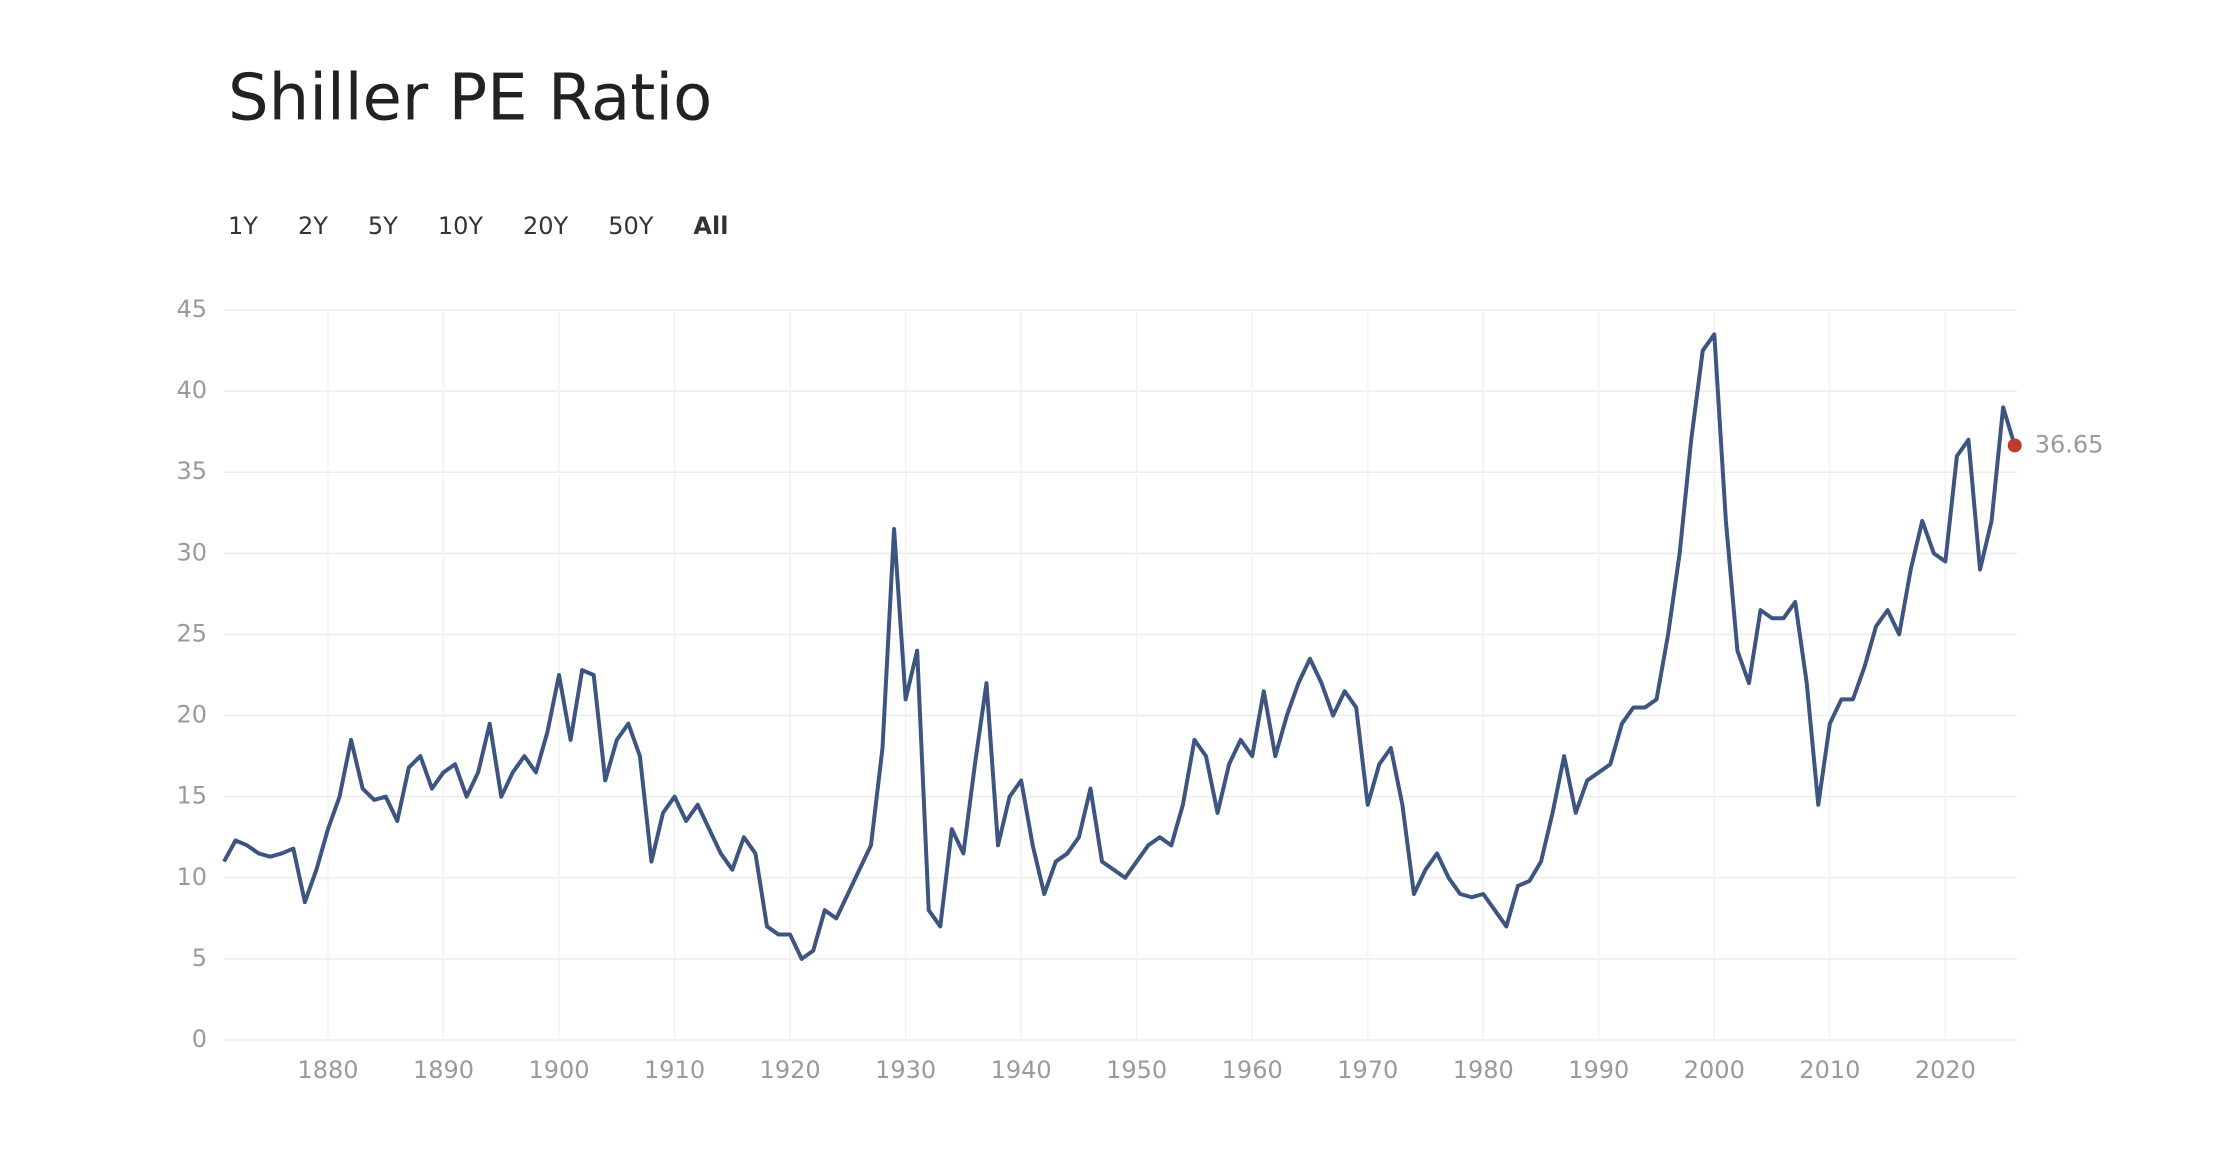 The image size is (2240, 1164). What do you see at coordinates (1136, 1070) in the screenshot?
I see `x-tick-label: 1950` at bounding box center [1136, 1070].